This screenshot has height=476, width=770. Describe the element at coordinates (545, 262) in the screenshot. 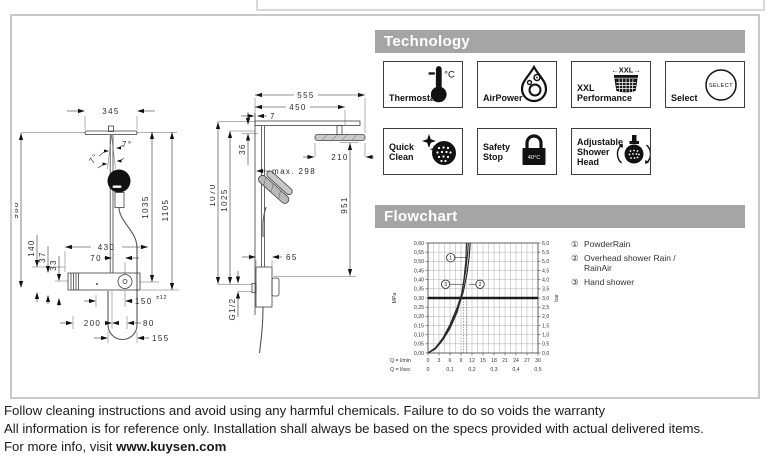

I see `svg-text: 5,0` at that location.